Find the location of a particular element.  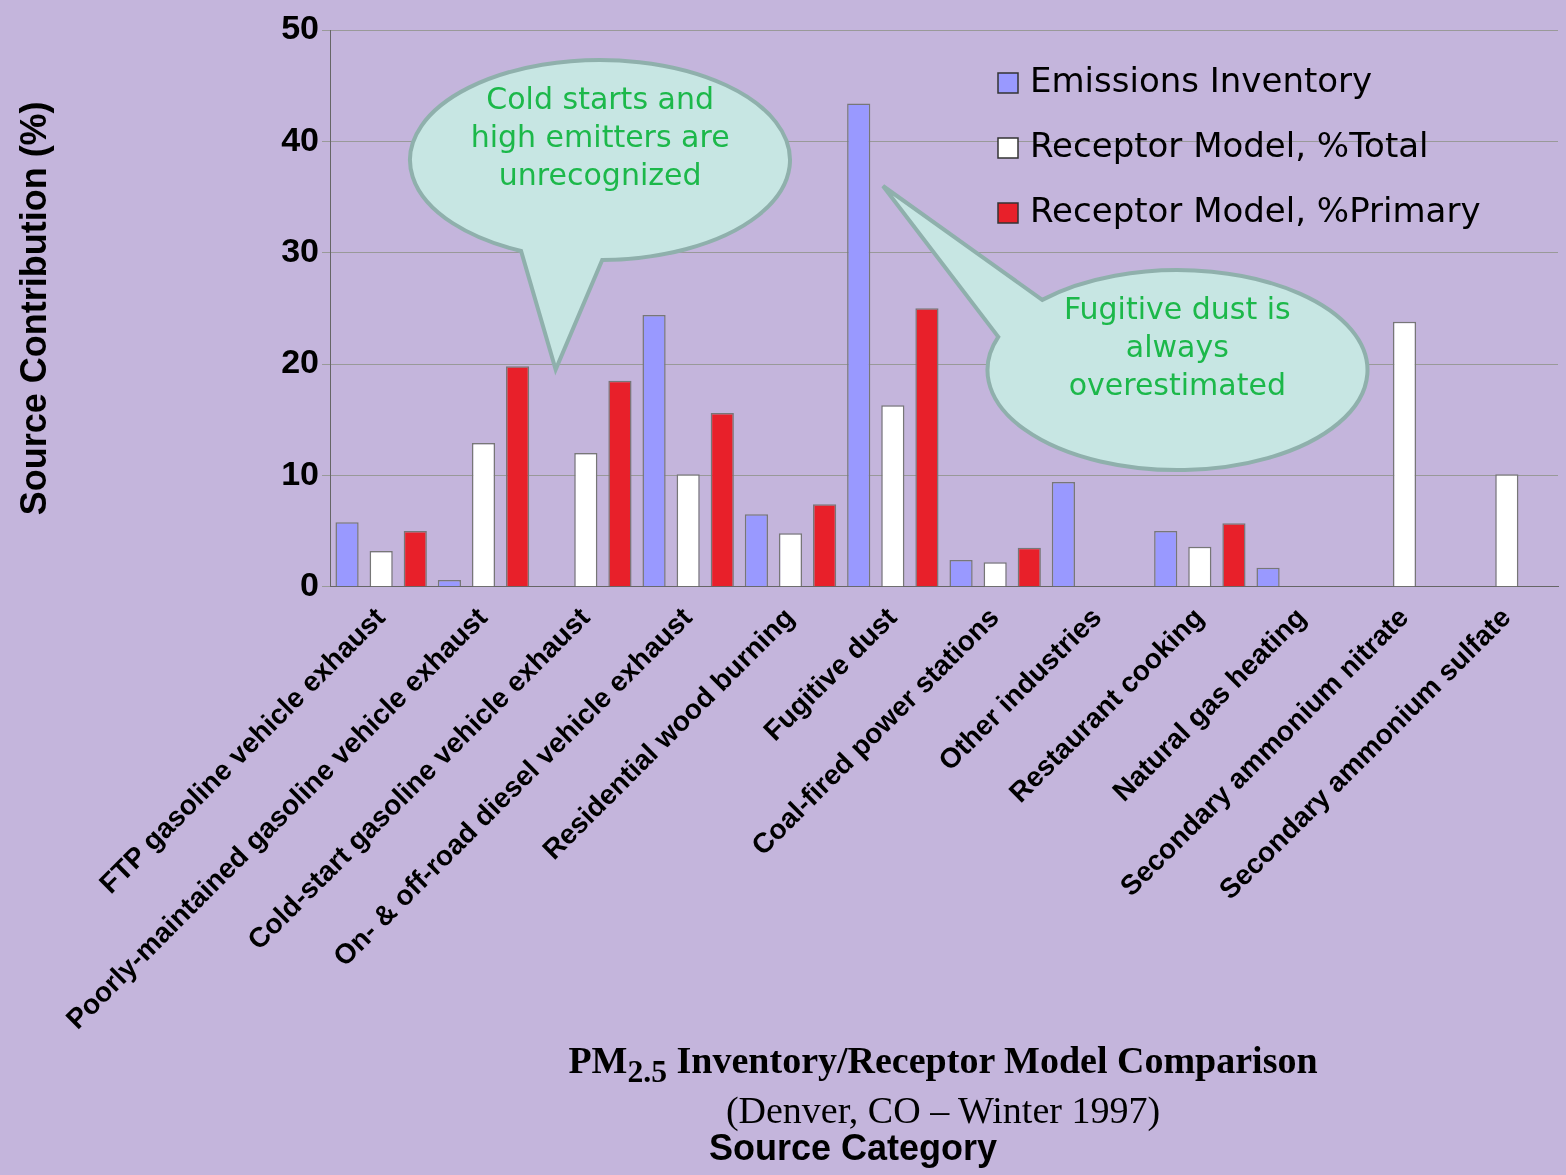

text: PM$_{2.5}$ Inventory/Receptor Model Comparison is located at coordinates (943, 1064).